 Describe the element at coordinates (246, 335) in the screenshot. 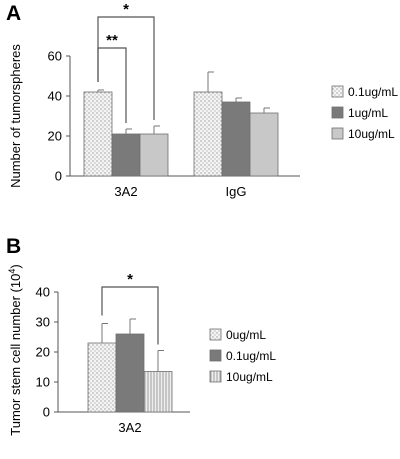

I see `legend-label: 0ug/mL` at that location.